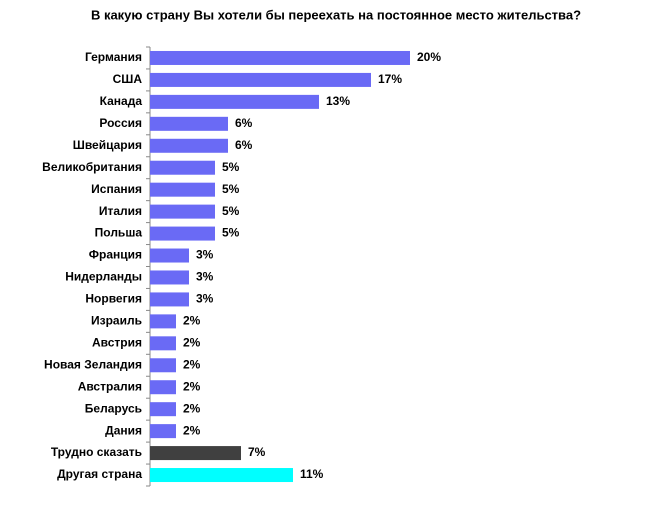  Describe the element at coordinates (128, 79) in the screenshot. I see `category-label: США` at that location.